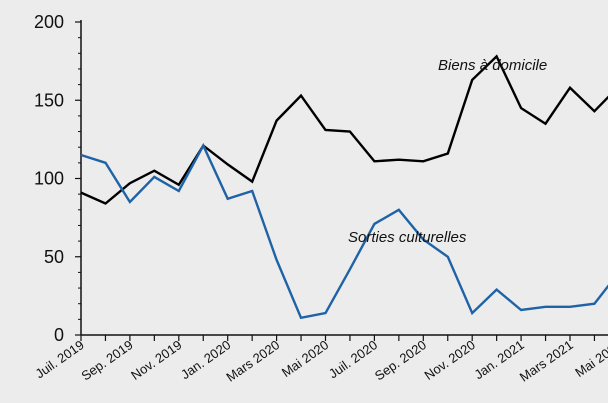 The width and height of the screenshot is (608, 403). I want to click on y-tick-label: 150, so click(49, 100).